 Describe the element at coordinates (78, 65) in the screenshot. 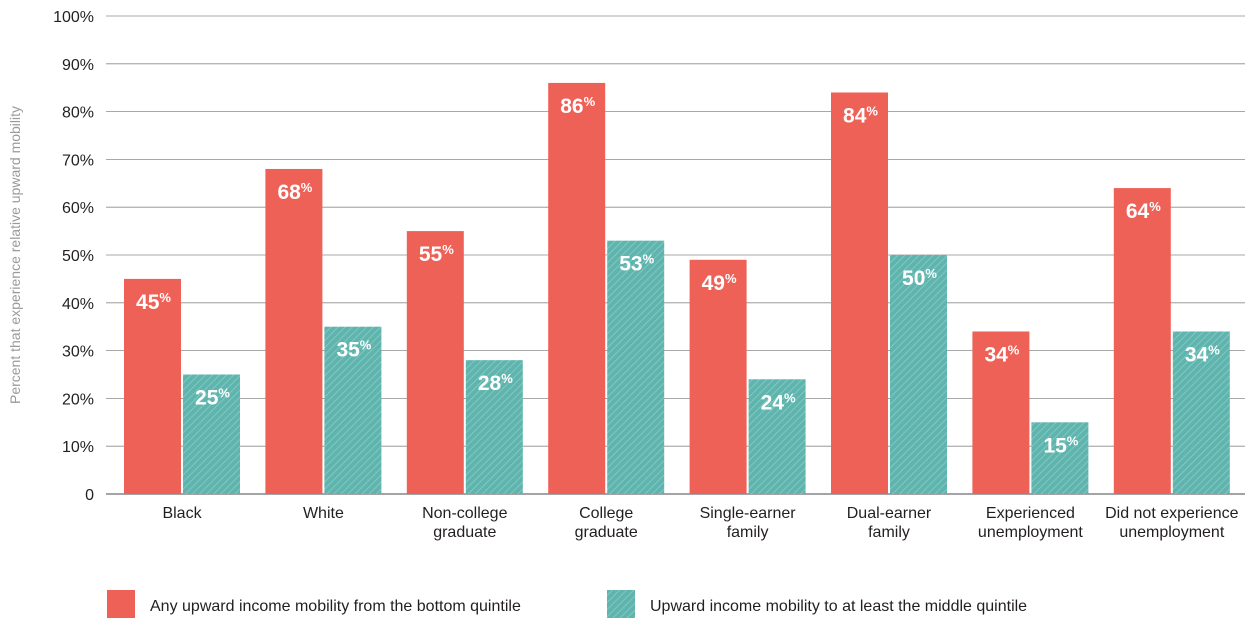

I see `y-tick-label: 90%` at that location.